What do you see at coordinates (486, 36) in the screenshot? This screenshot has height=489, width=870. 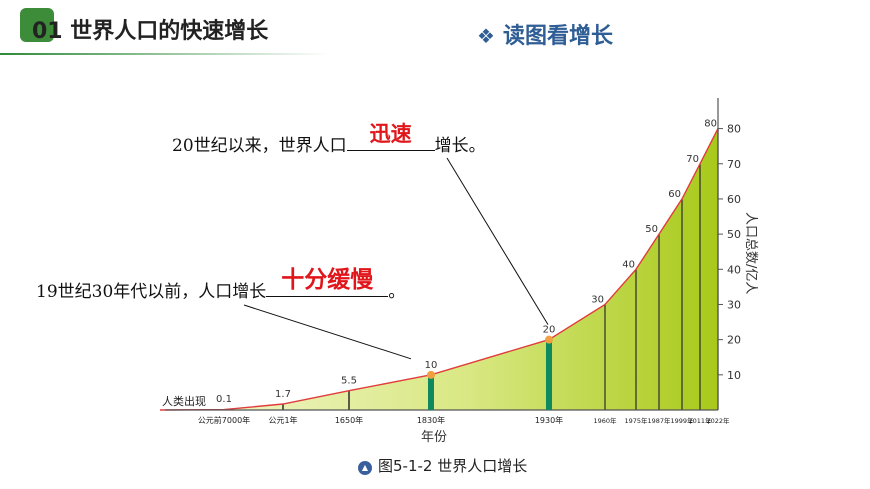 I see `diamond-cluster-icon: ❖` at bounding box center [486, 36].